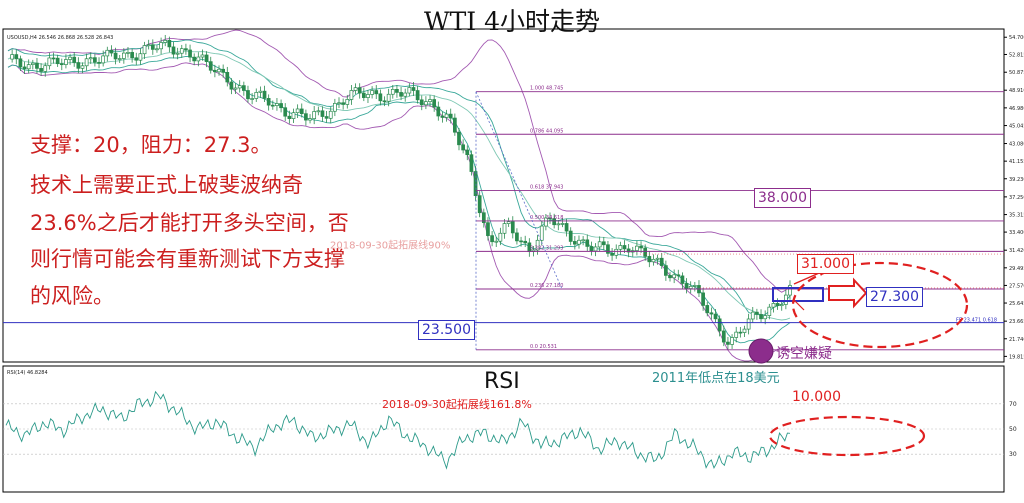 This screenshot has height=503, width=1024. Describe the element at coordinates (151, 145) in the screenshot. I see `commentary-line-1: 支撑：20，阻力：27.3。` at that location.